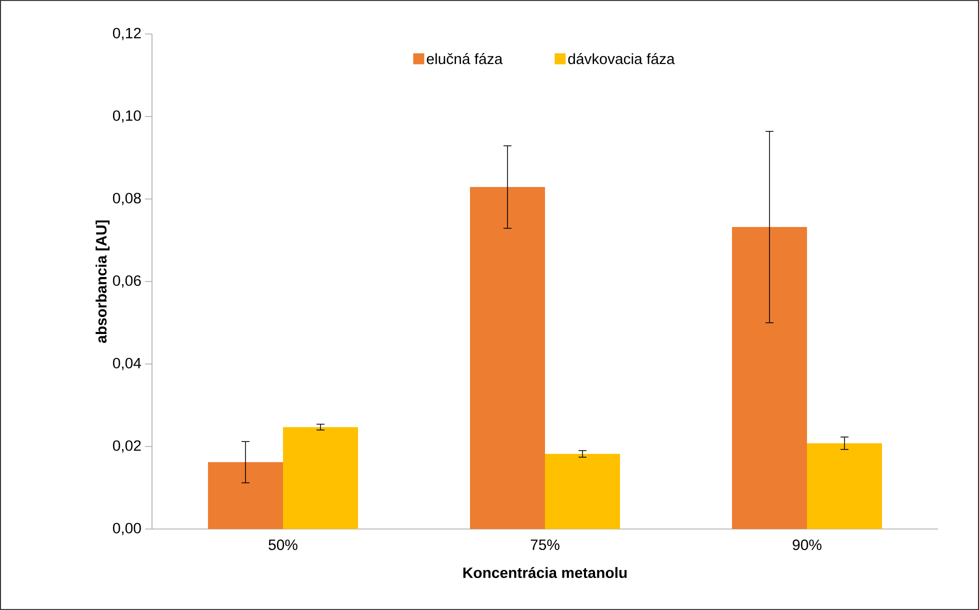  I want to click on x-tick-label: 90%, so click(807, 545).